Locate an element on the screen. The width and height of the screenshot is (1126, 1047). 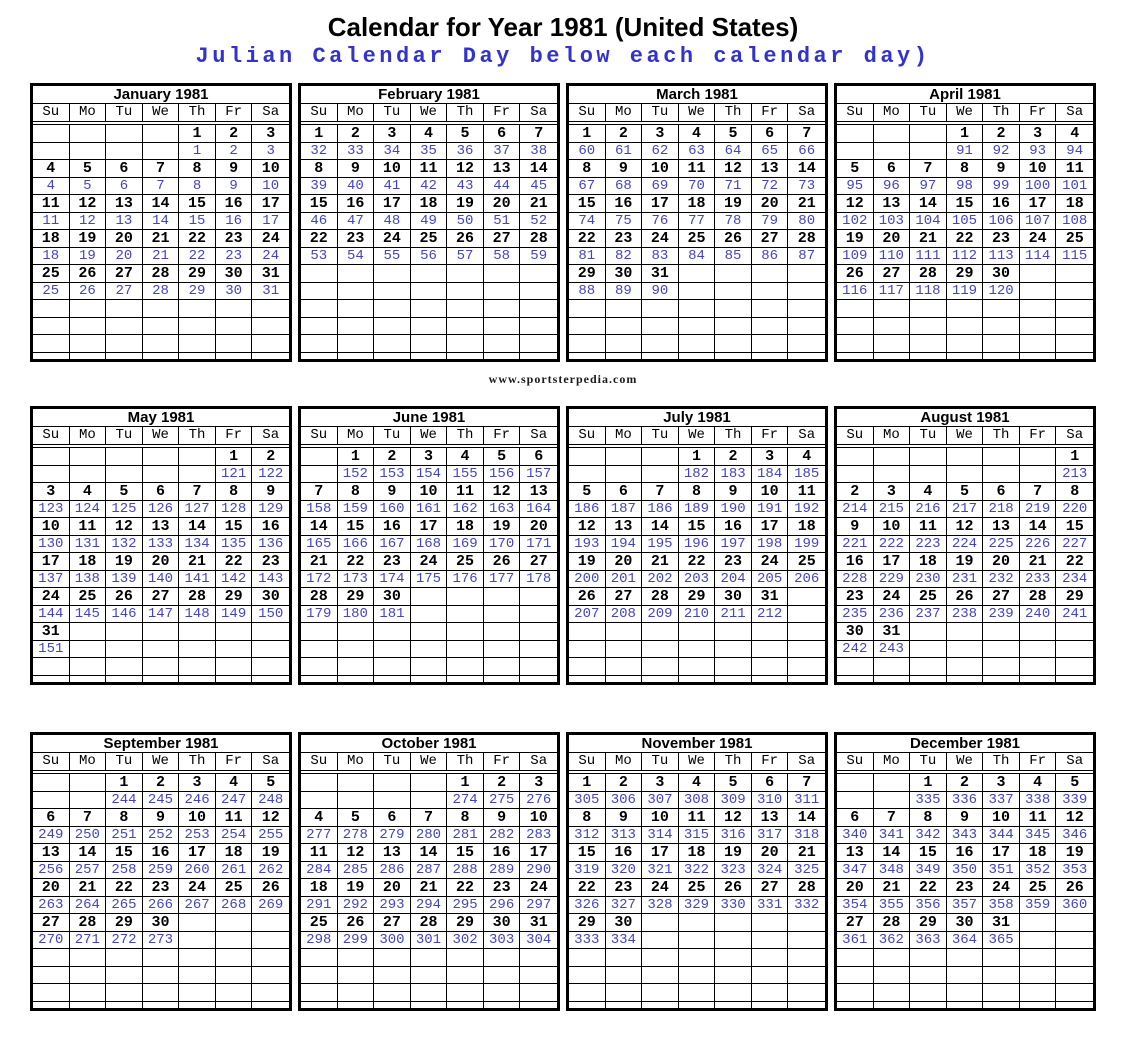
julian-cell: 199 is located at coordinates (806, 544).